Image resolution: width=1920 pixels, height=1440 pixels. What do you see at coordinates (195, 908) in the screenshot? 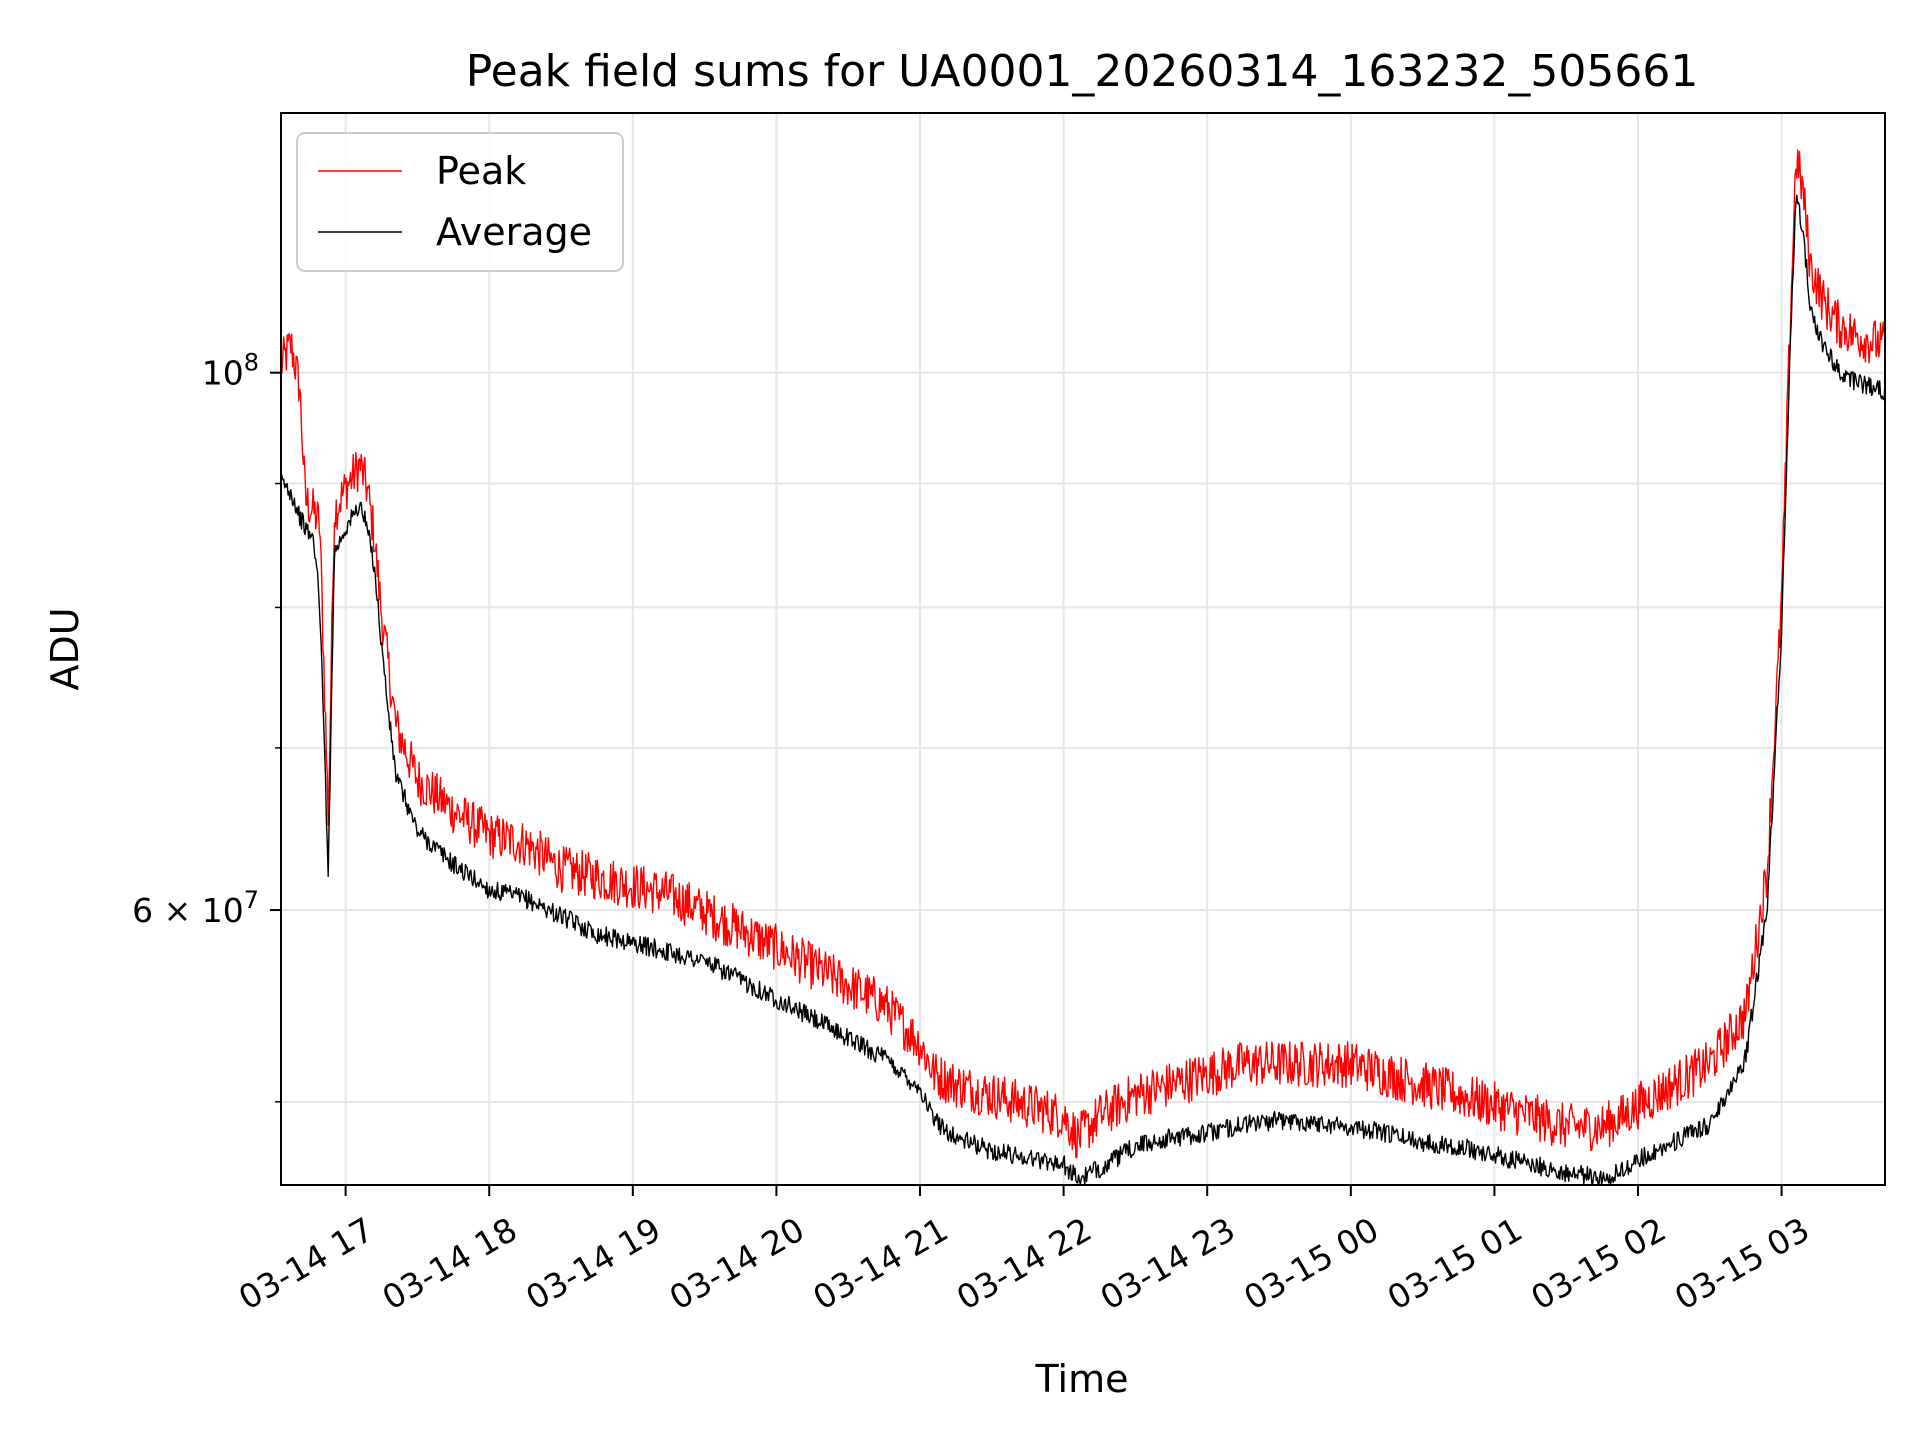
I see `y-tick-label: 6 × 107` at bounding box center [195, 908].